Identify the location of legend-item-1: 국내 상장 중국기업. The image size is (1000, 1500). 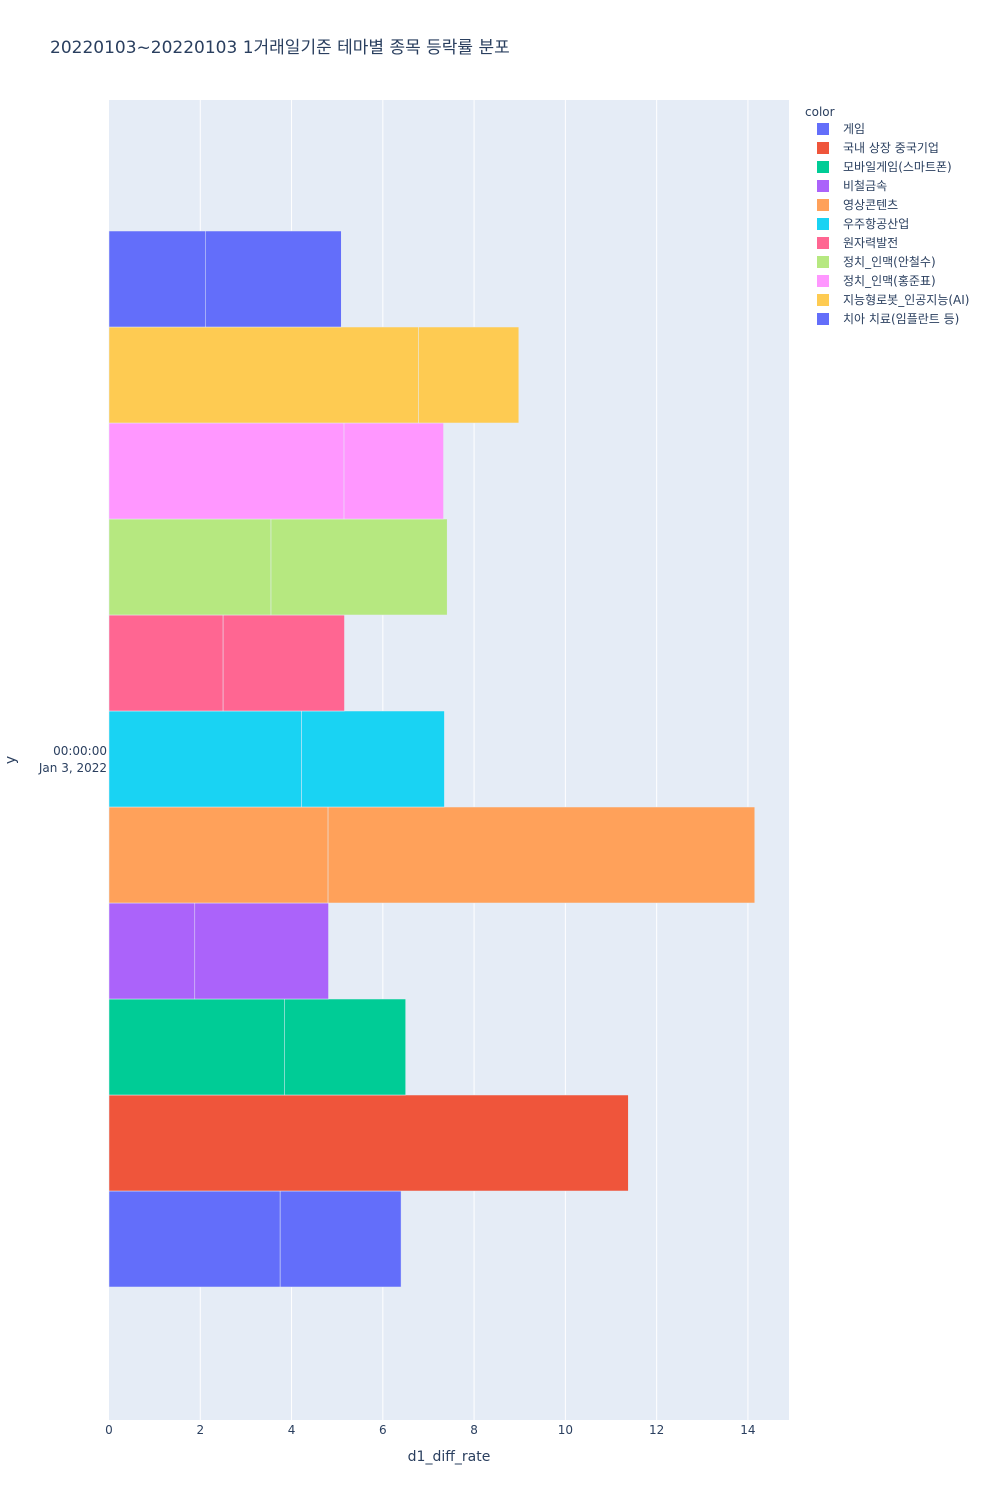
(891, 148).